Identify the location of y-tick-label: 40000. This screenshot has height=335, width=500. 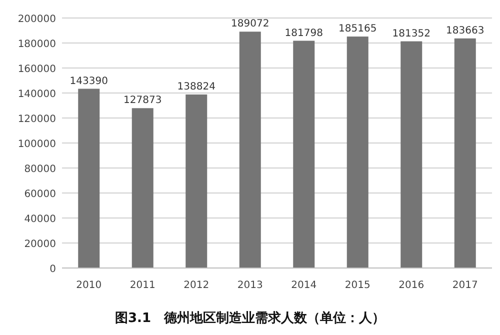
(40, 219).